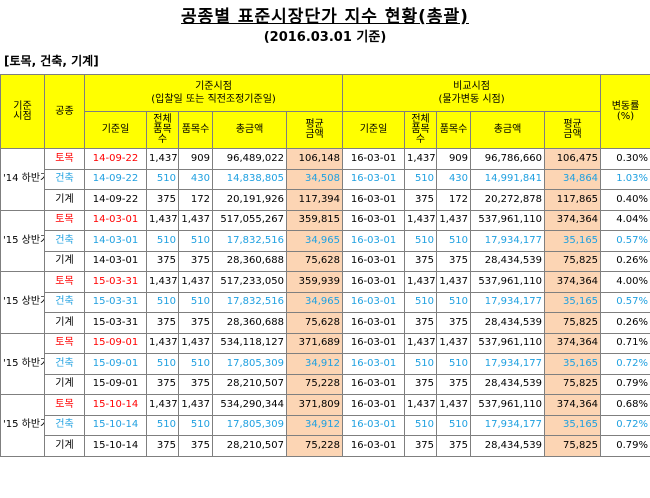  What do you see at coordinates (374, 130) in the screenshot?
I see `header-cmp-date: 기준일` at bounding box center [374, 130].